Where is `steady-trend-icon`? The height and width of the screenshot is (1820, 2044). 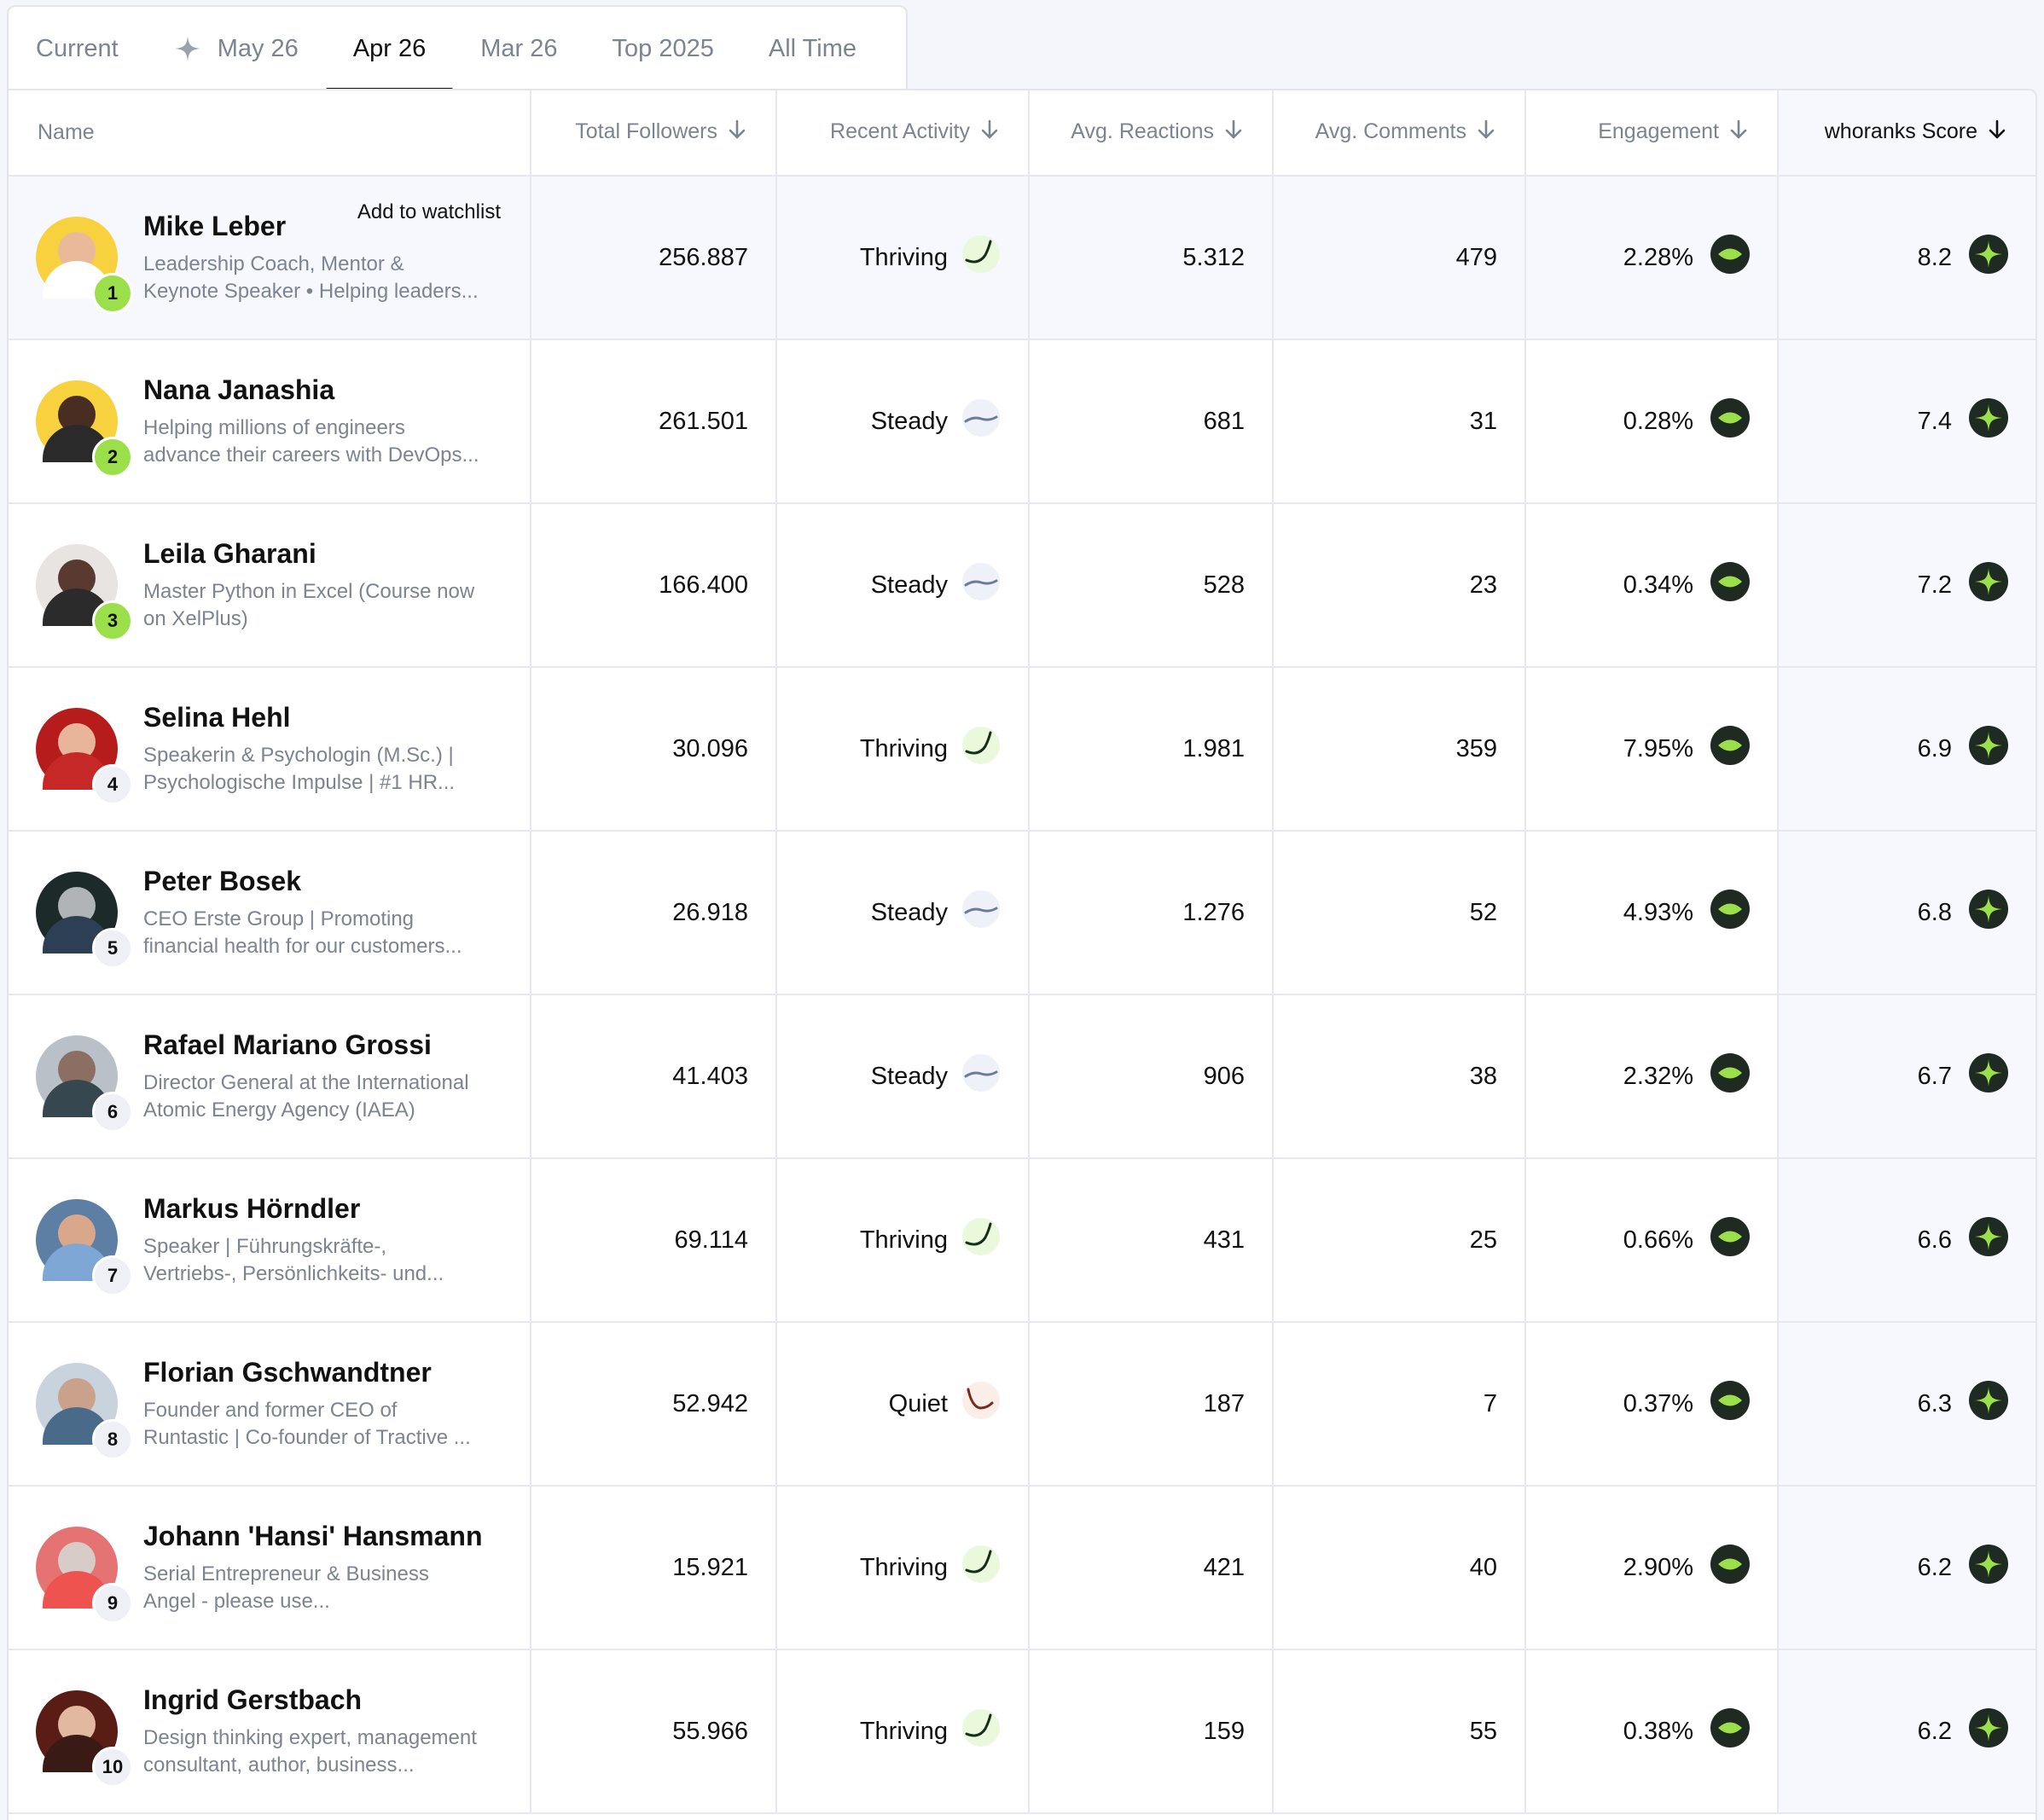
steady-trend-icon is located at coordinates (974, 913).